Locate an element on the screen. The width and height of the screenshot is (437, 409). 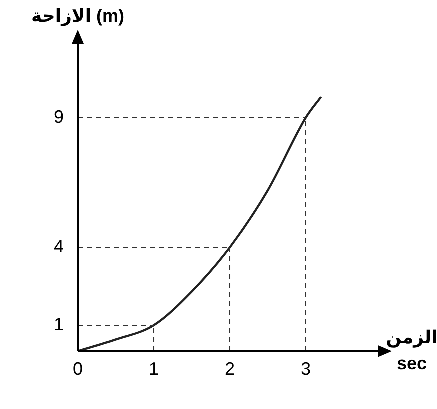
x-tick-label: 2 is located at coordinates (230, 369).